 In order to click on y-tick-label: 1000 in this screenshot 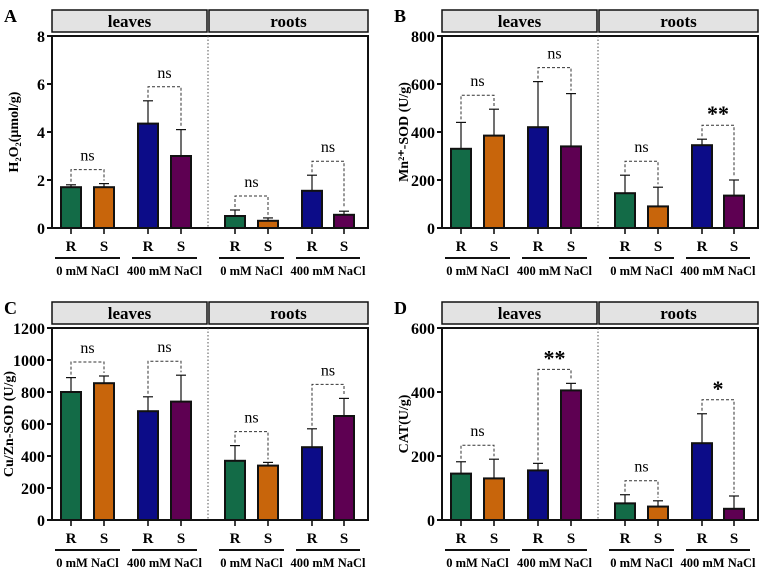, I will do `click(29, 361)`.